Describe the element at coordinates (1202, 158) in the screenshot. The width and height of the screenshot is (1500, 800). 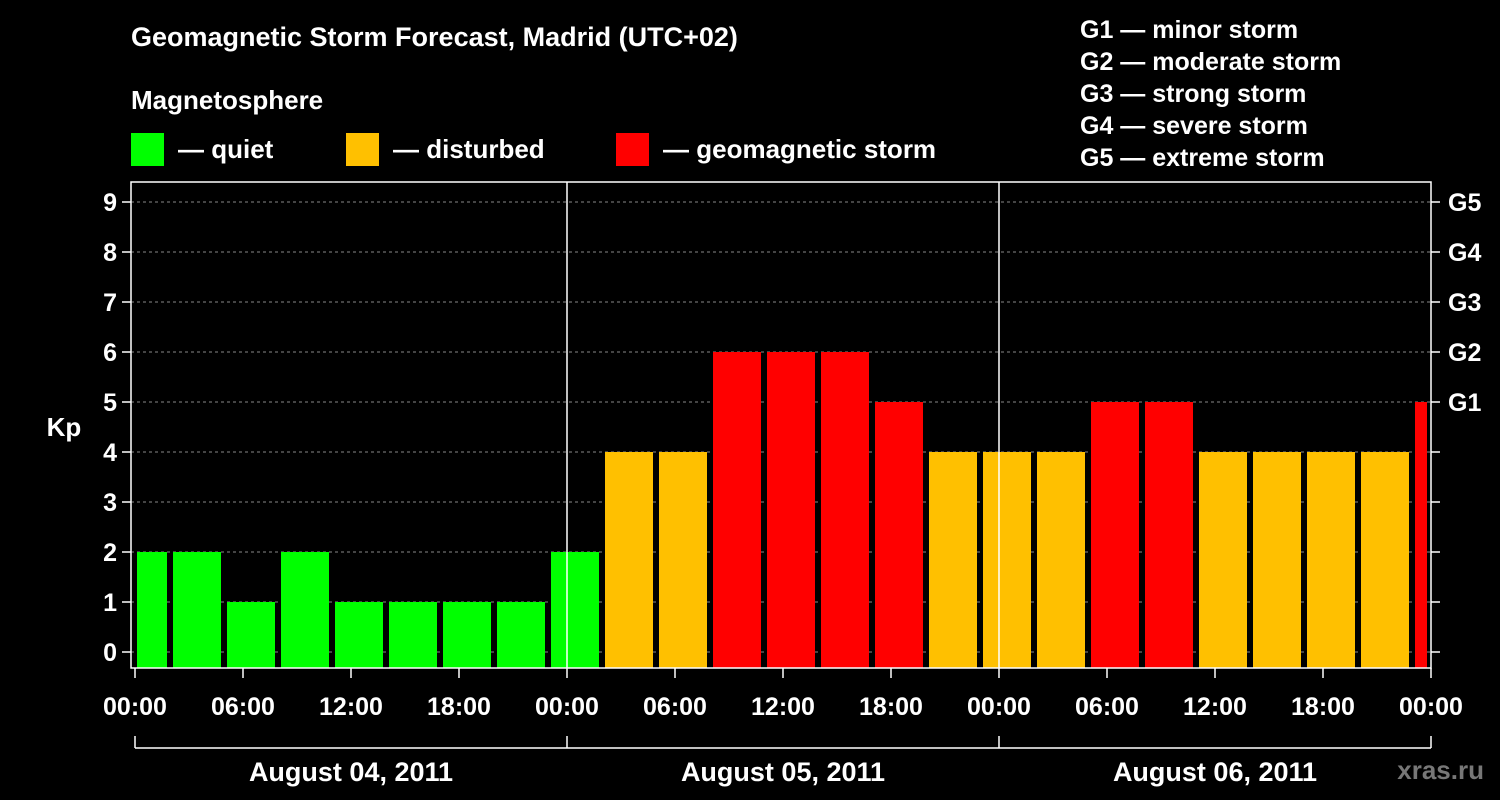
I see `storm-level-g5: G5 — extreme storm` at that location.